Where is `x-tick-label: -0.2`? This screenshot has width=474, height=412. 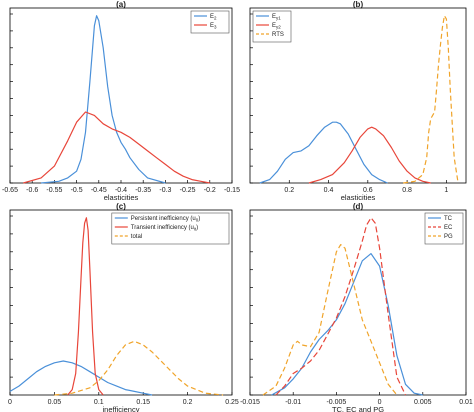 x-tick-label: -0.2 is located at coordinates (210, 190).